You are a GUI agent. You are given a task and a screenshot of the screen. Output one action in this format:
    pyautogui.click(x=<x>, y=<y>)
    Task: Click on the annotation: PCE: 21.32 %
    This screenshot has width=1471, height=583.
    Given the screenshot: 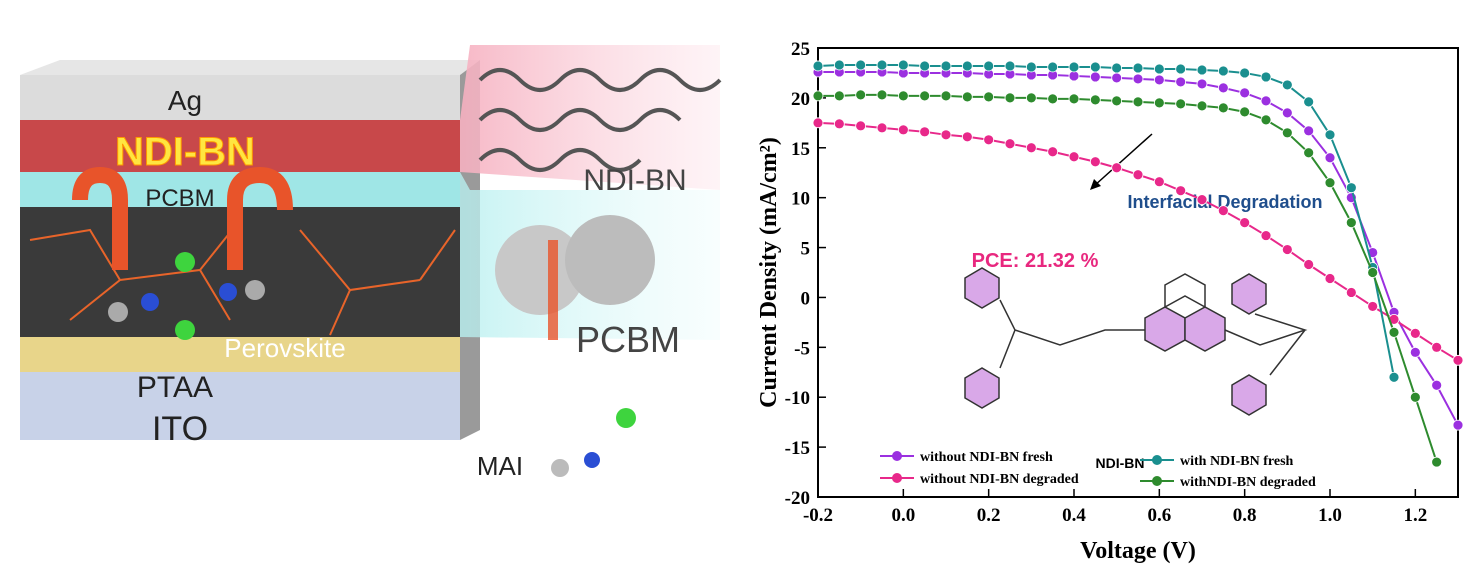 What is the action you would take?
    pyautogui.click(x=1035, y=261)
    